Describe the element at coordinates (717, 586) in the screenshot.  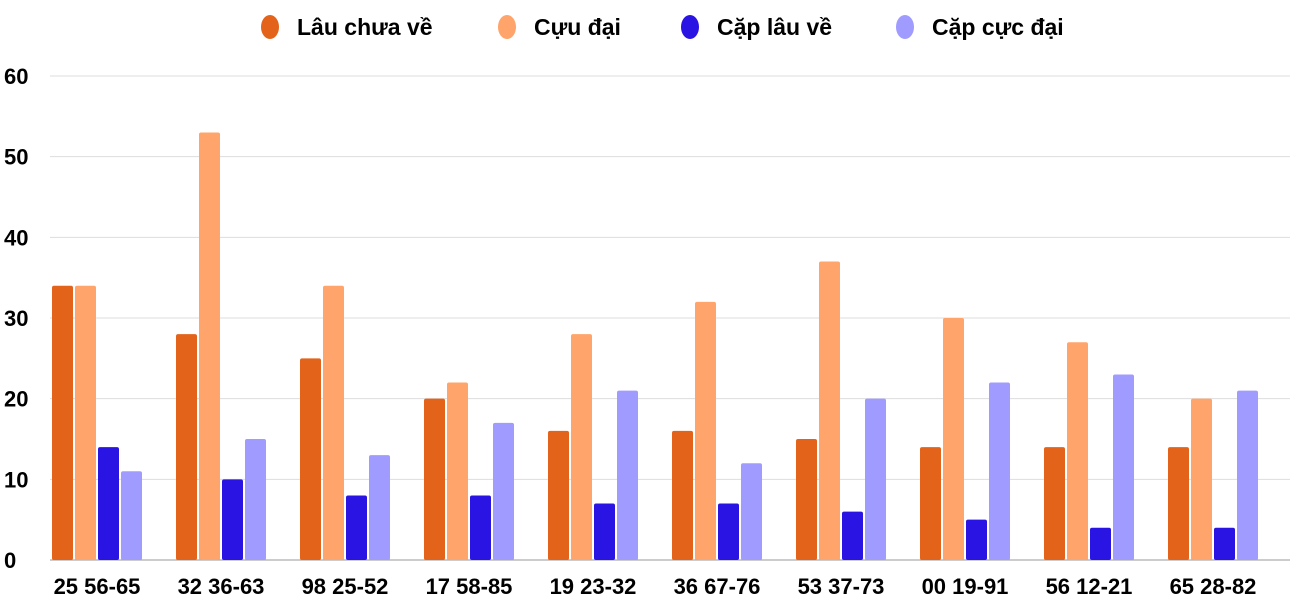
I see `x-tick-label: 36 67-76` at that location.